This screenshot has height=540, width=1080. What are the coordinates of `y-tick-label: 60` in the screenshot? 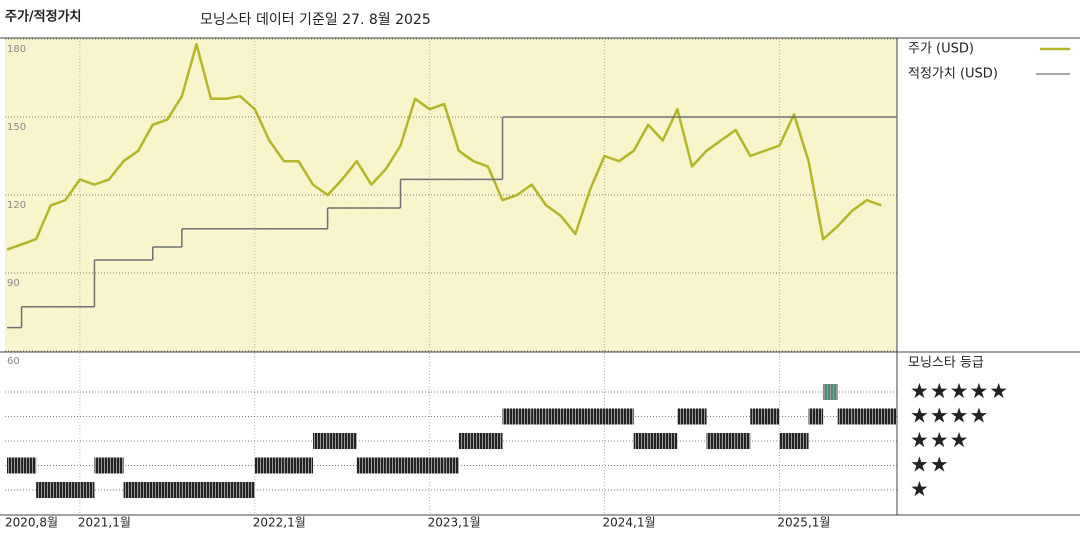 It's located at (13, 361).